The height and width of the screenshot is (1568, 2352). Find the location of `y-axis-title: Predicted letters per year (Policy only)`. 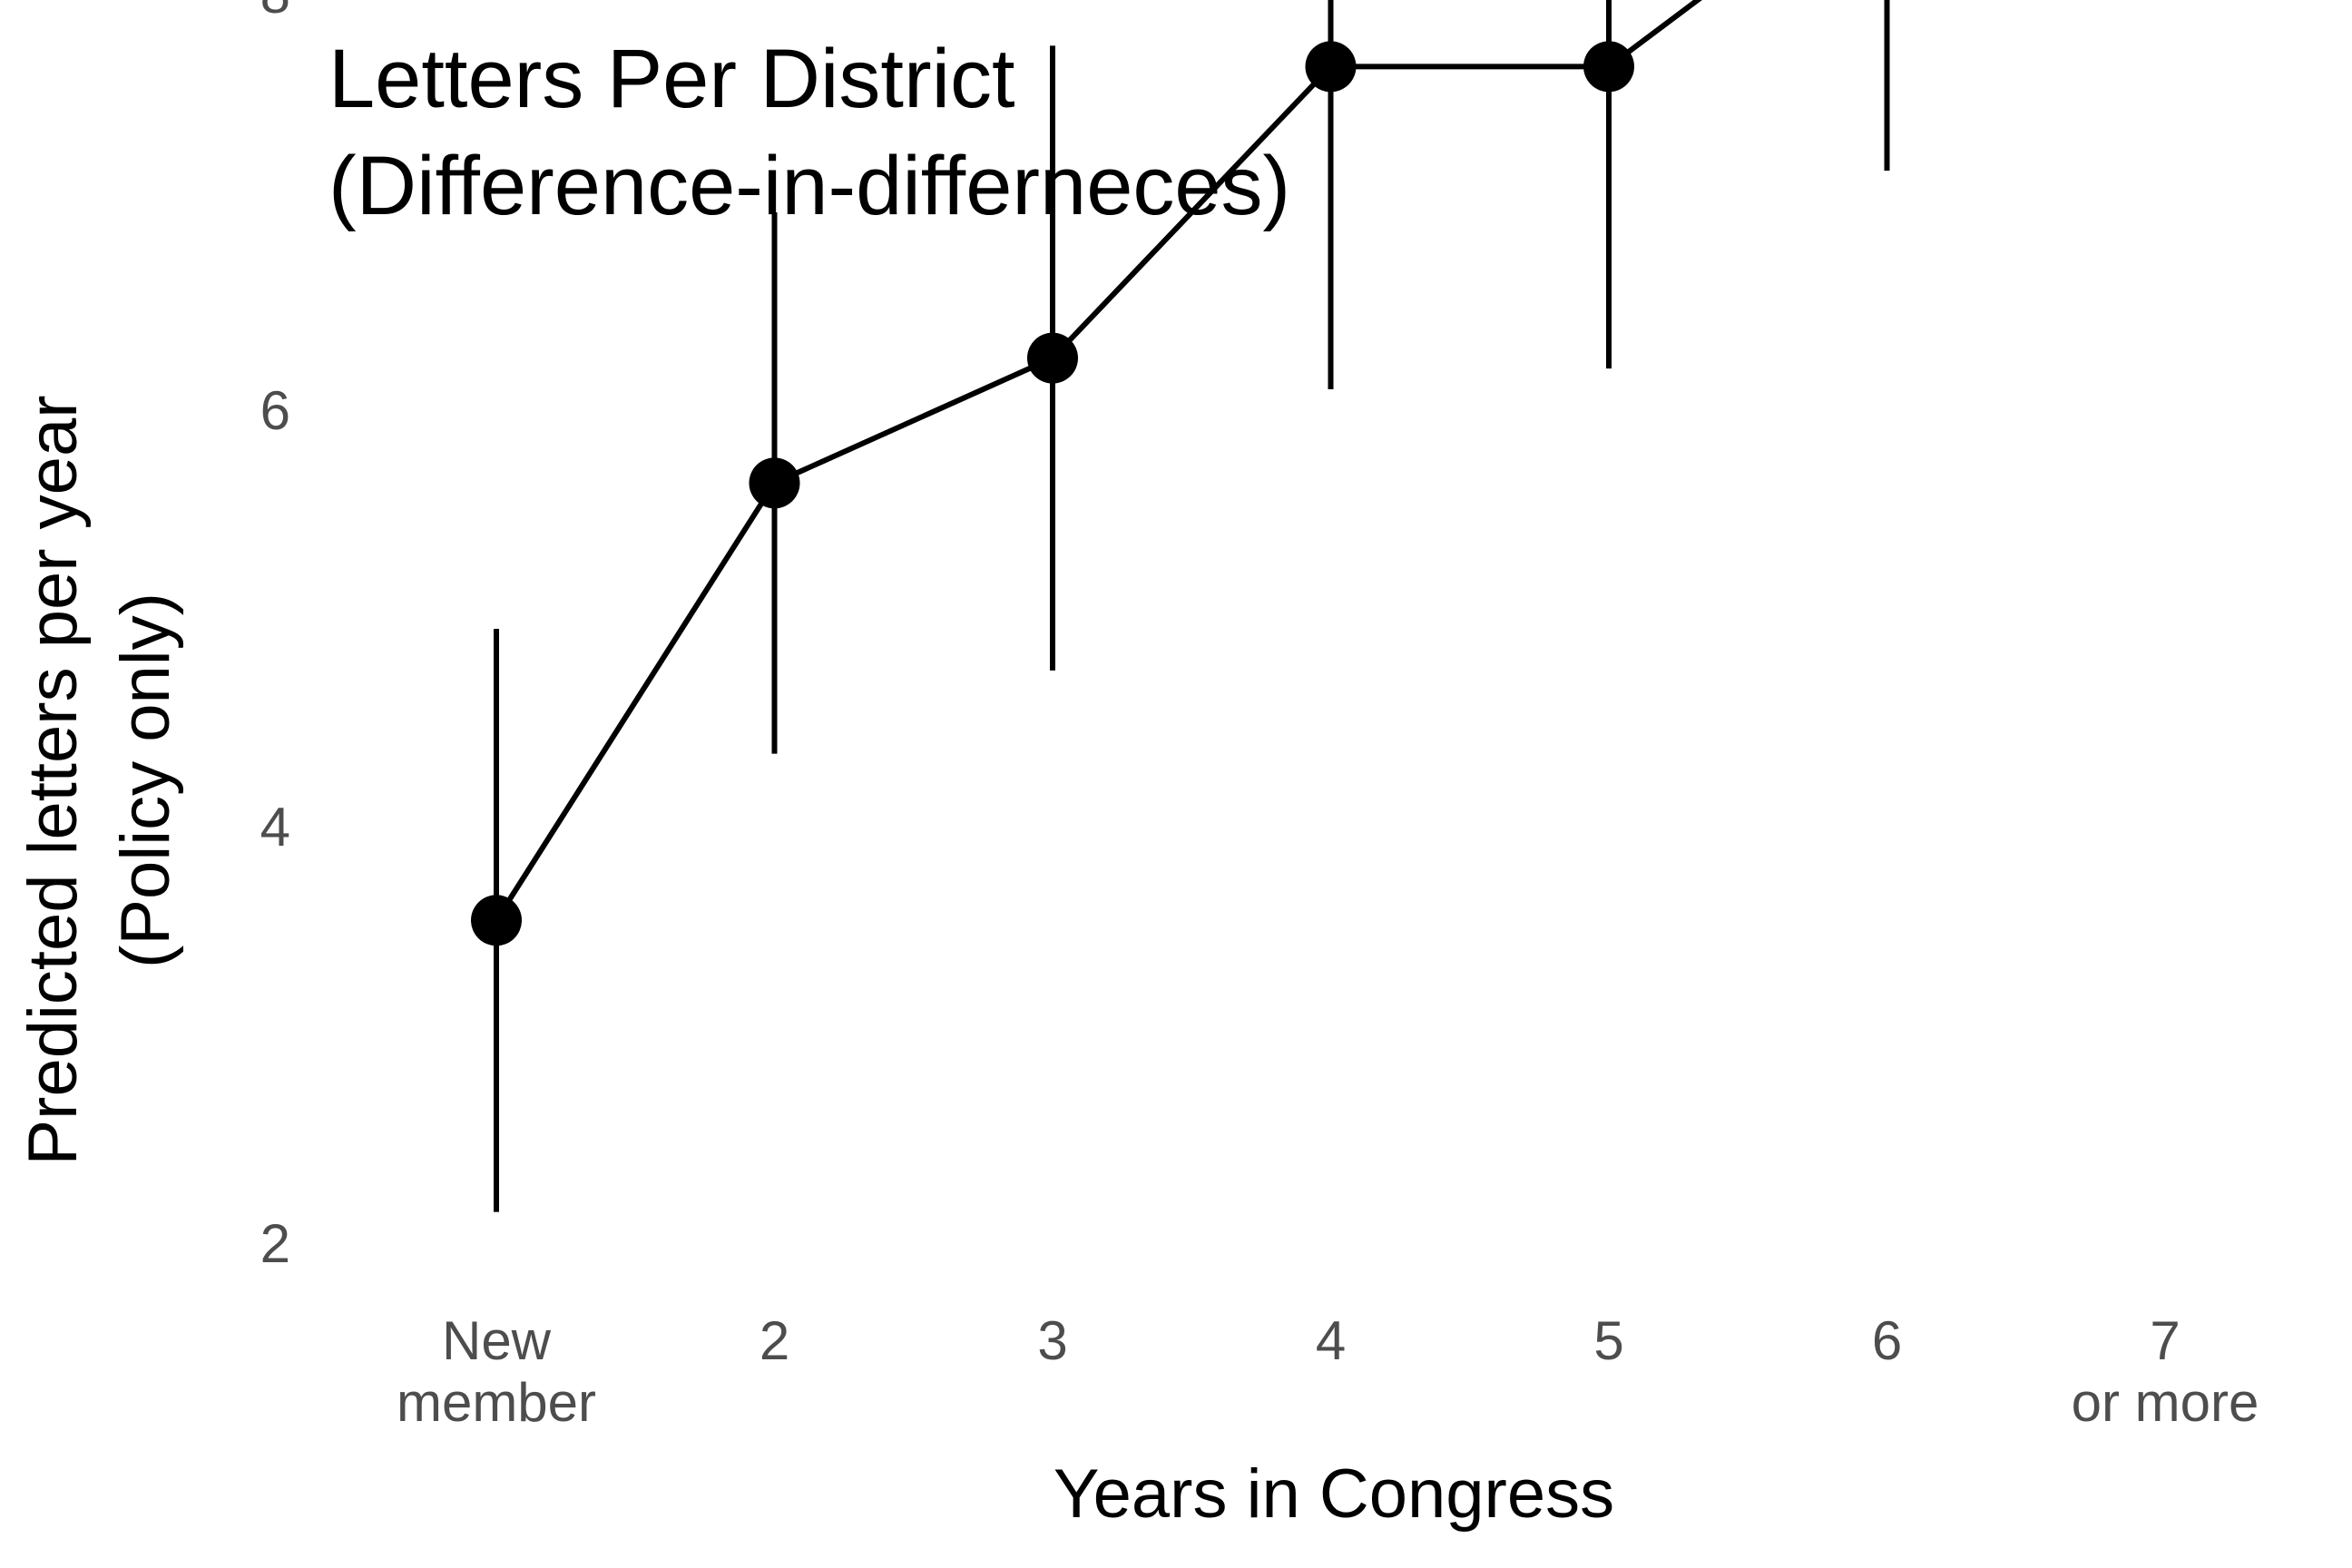

y-axis-title: Predicted letters per year (Policy only) is located at coordinates (99, 780).